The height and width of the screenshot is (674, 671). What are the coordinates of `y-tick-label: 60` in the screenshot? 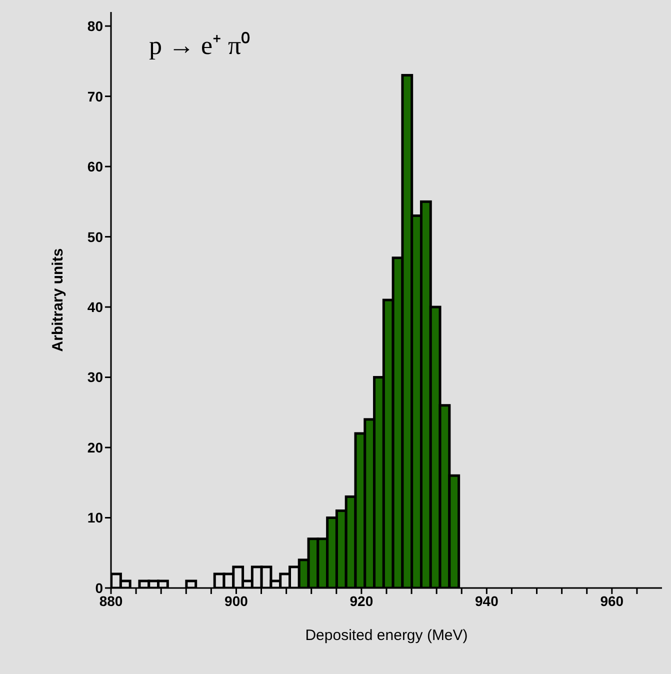 It's located at (95, 166).